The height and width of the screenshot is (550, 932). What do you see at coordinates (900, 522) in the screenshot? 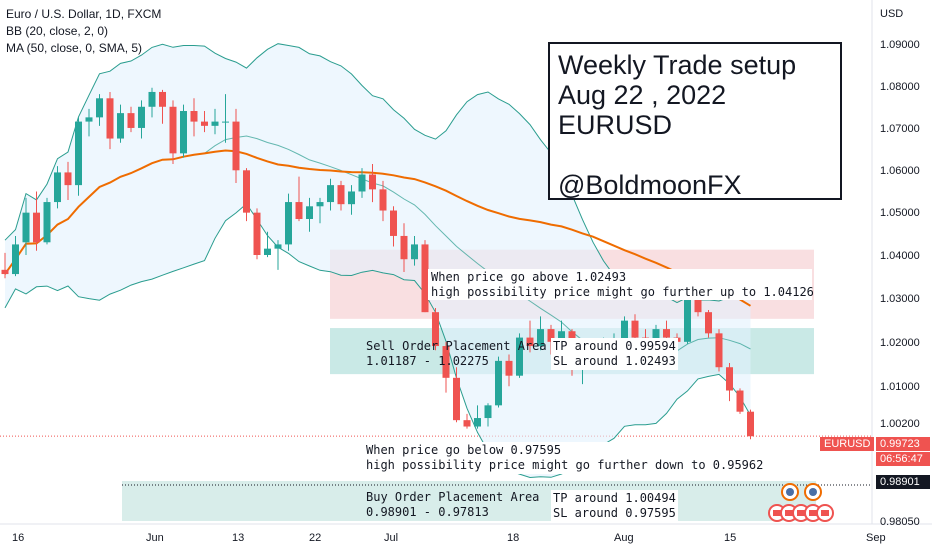
I see `price-tick-label: 0.98050` at bounding box center [900, 522].